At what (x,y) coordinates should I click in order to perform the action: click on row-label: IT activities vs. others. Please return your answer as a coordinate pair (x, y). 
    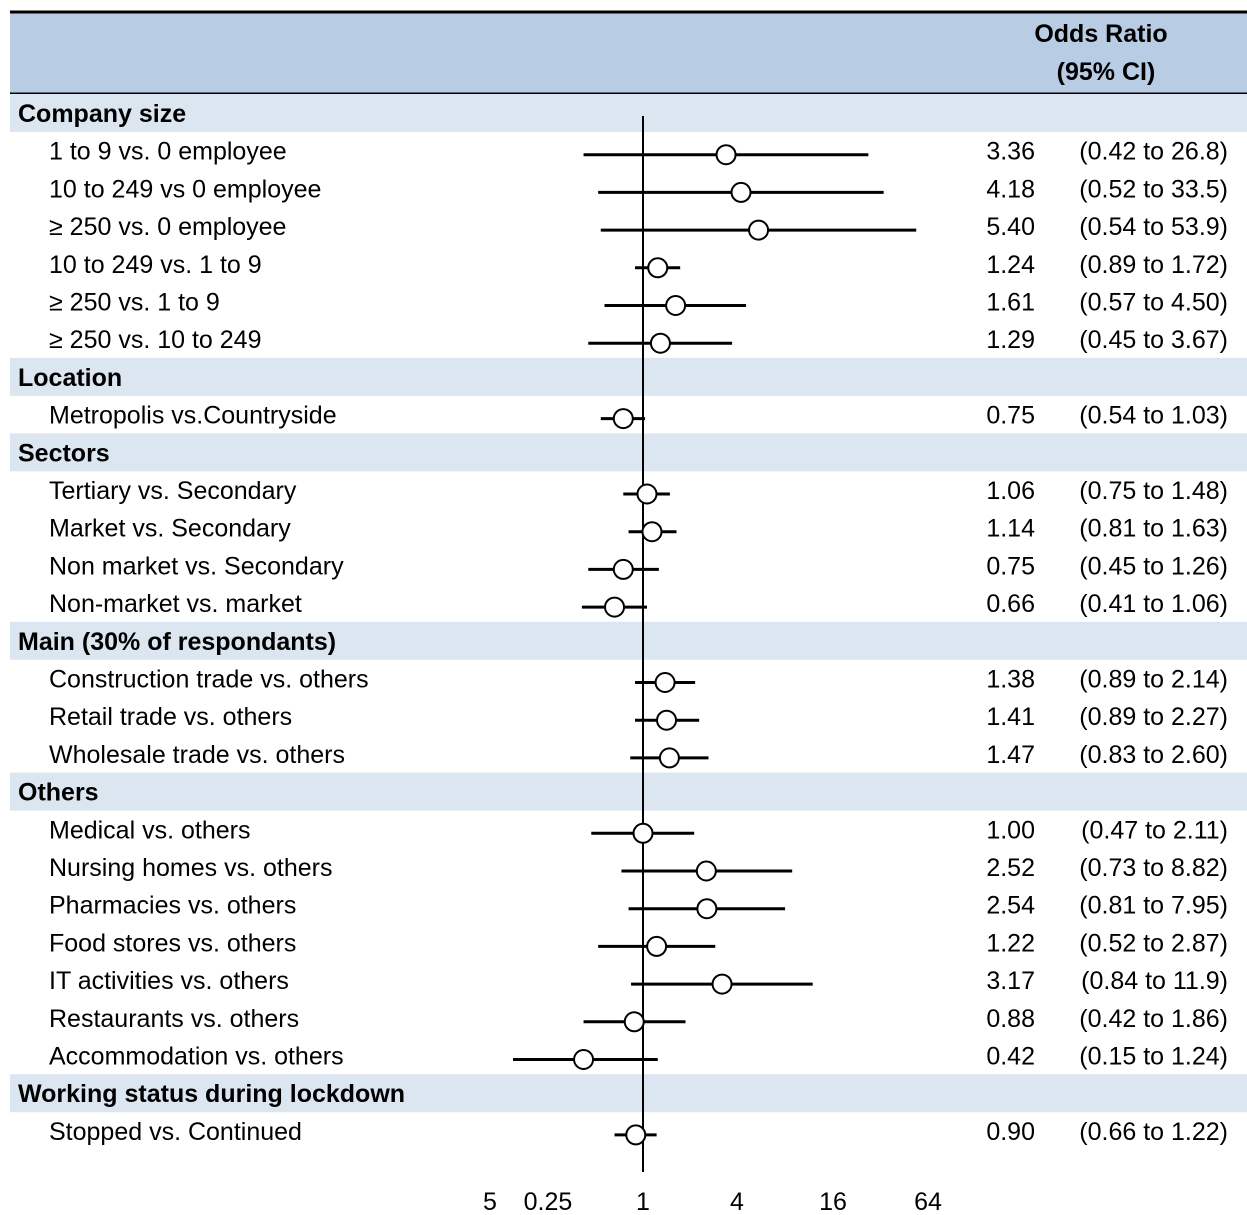
    Looking at the image, I should click on (169, 981).